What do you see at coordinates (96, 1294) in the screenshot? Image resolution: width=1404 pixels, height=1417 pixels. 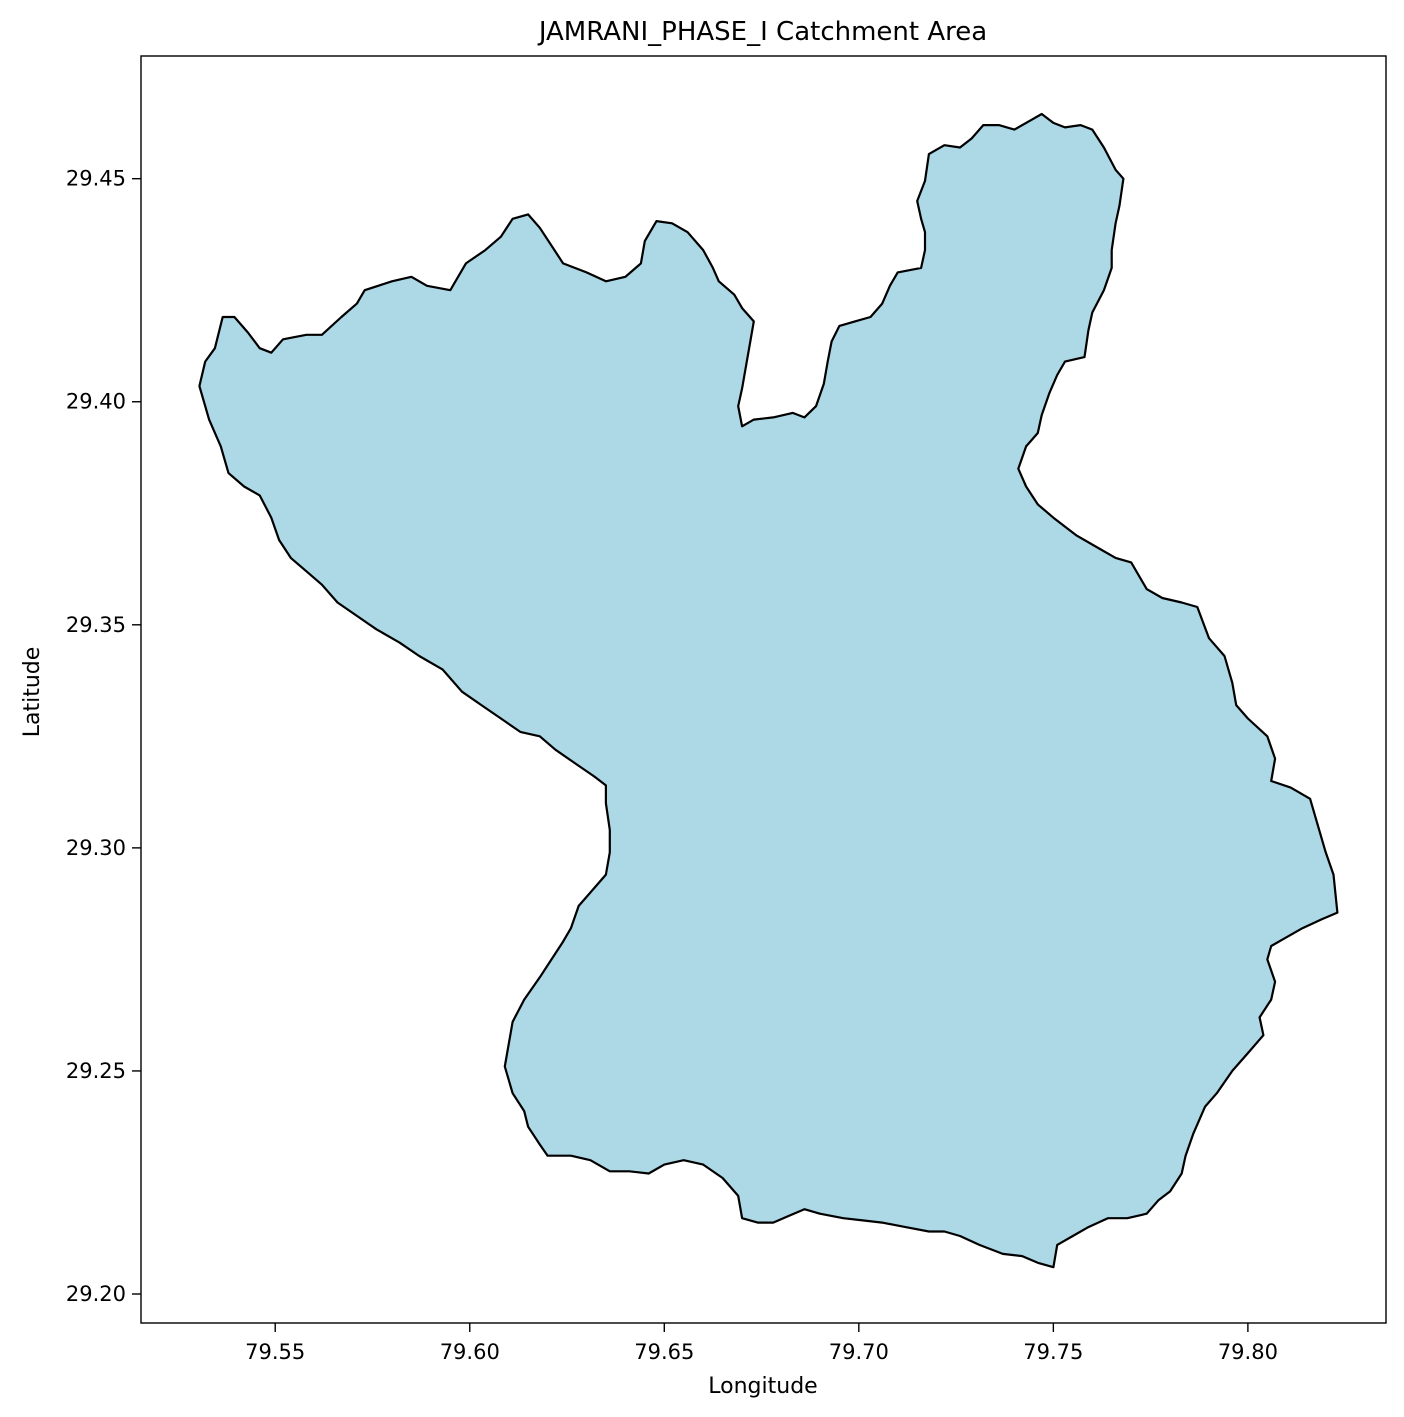 I see `y-tick-label: 29.20` at bounding box center [96, 1294].